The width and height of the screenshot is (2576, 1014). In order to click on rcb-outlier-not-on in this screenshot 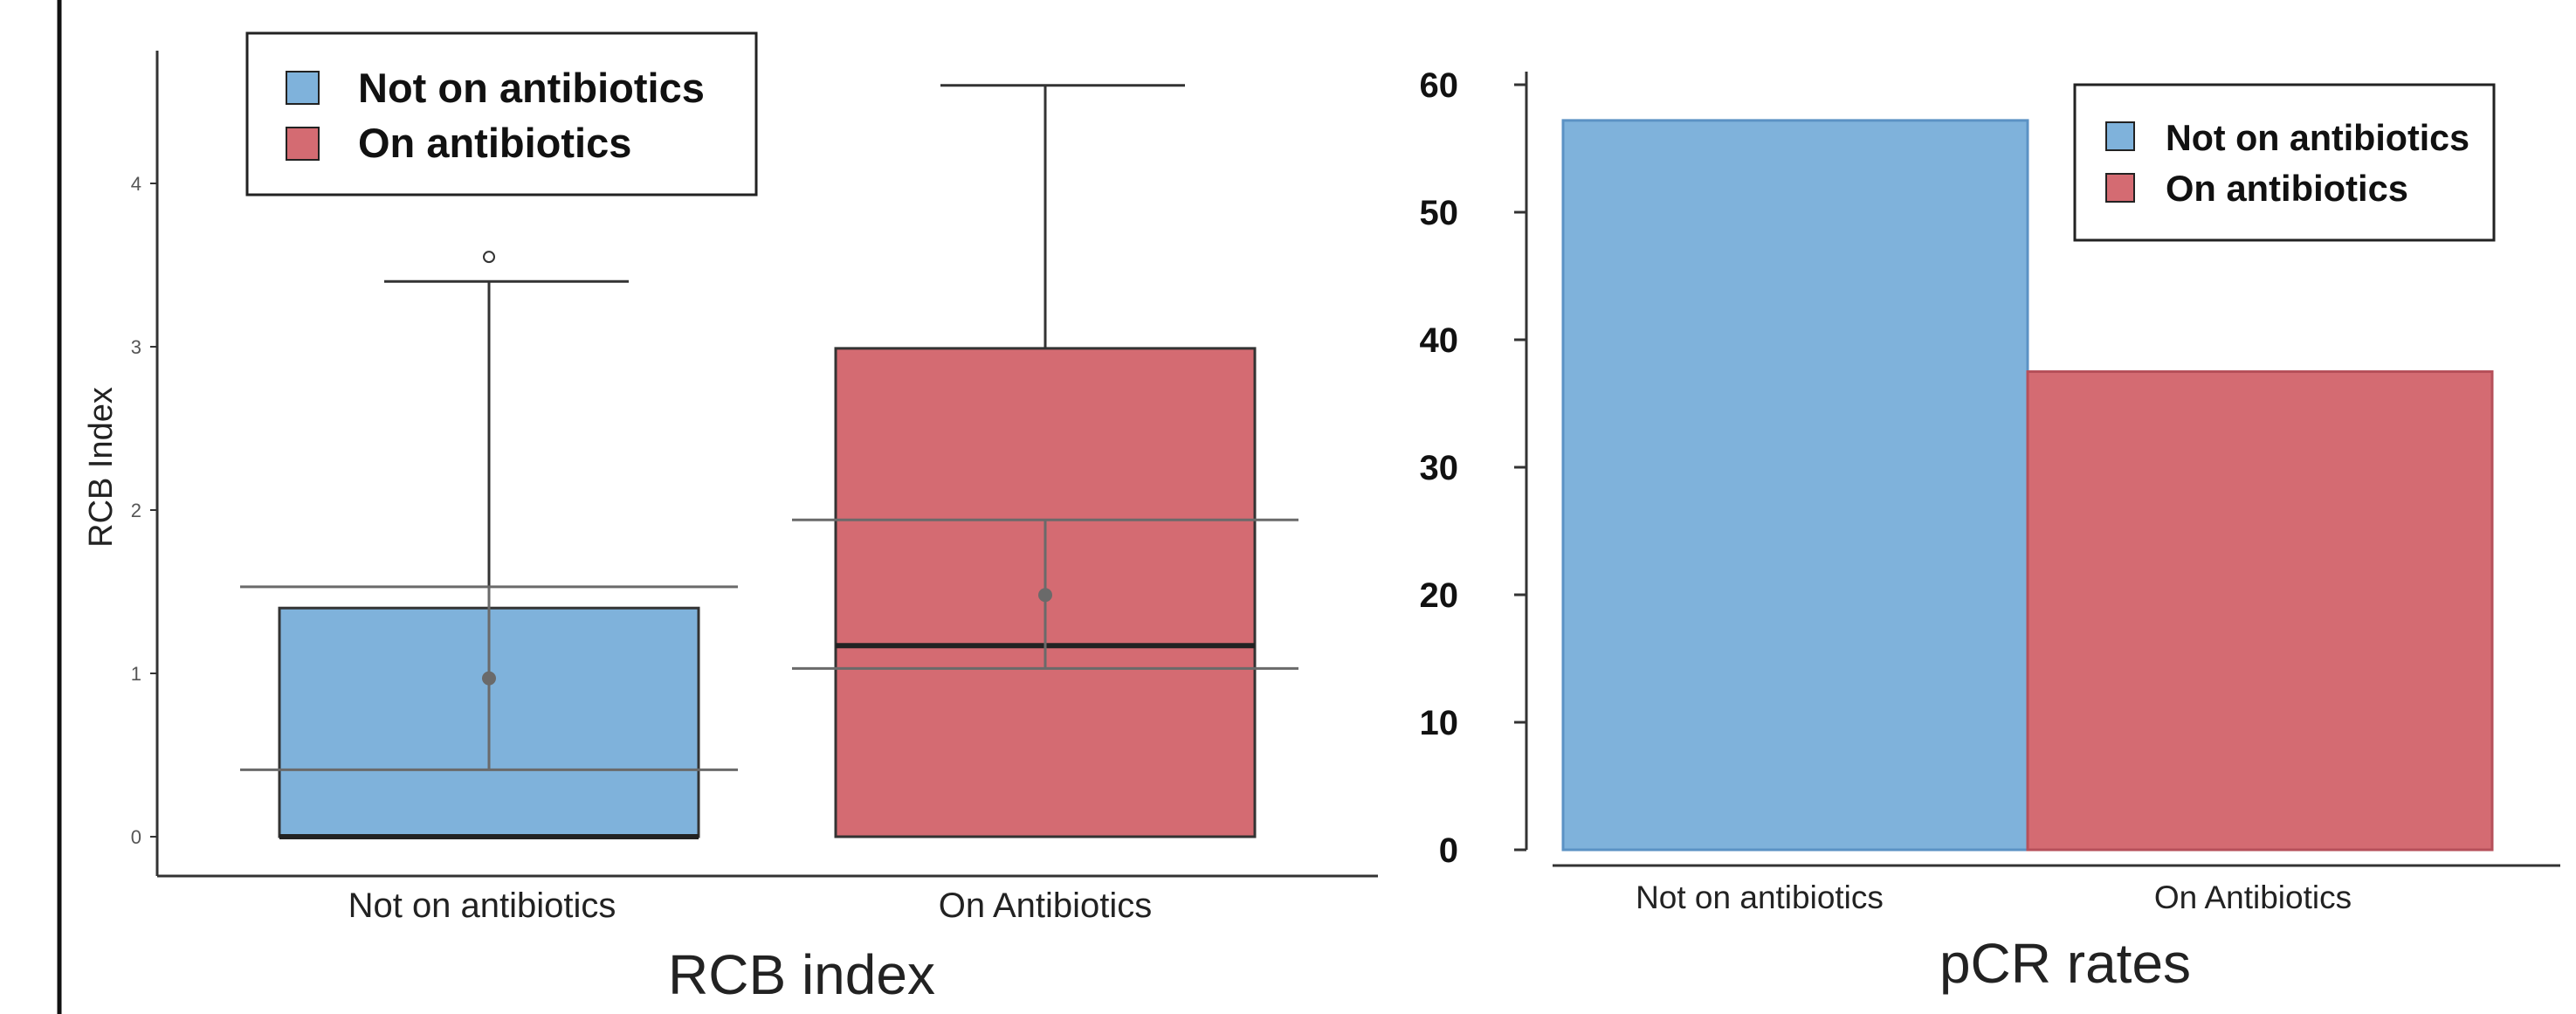, I will do `click(489, 257)`.